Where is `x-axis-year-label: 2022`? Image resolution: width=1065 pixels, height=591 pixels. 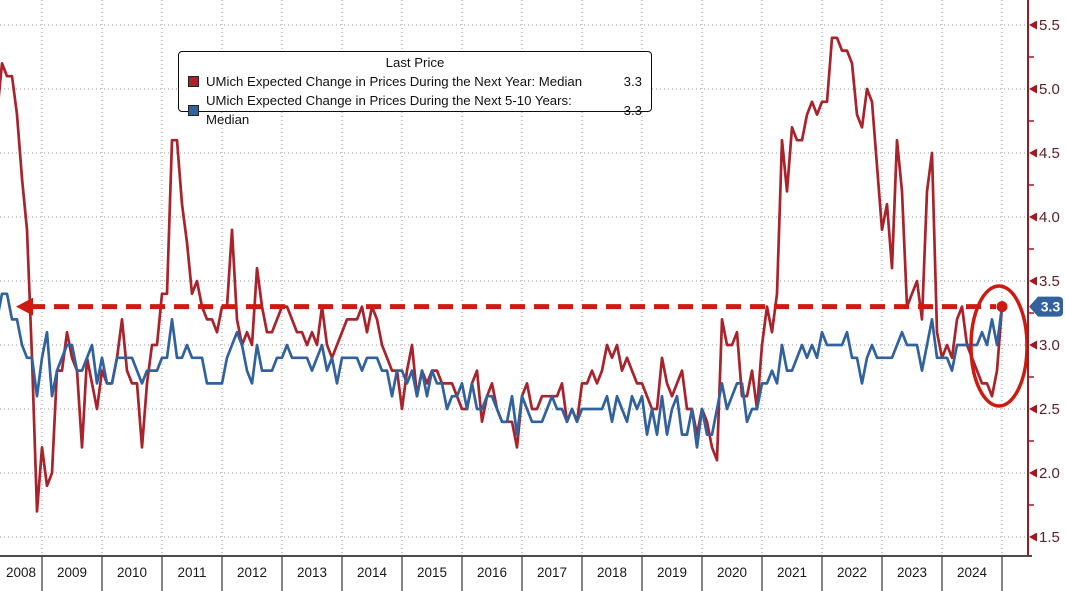 x-axis-year-label: 2022 is located at coordinates (852, 572).